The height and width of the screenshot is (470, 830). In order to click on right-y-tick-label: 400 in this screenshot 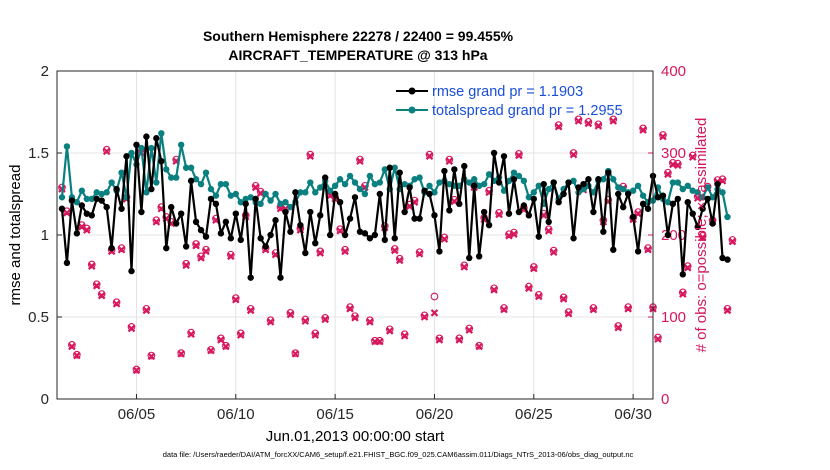, I will do `click(673, 71)`.